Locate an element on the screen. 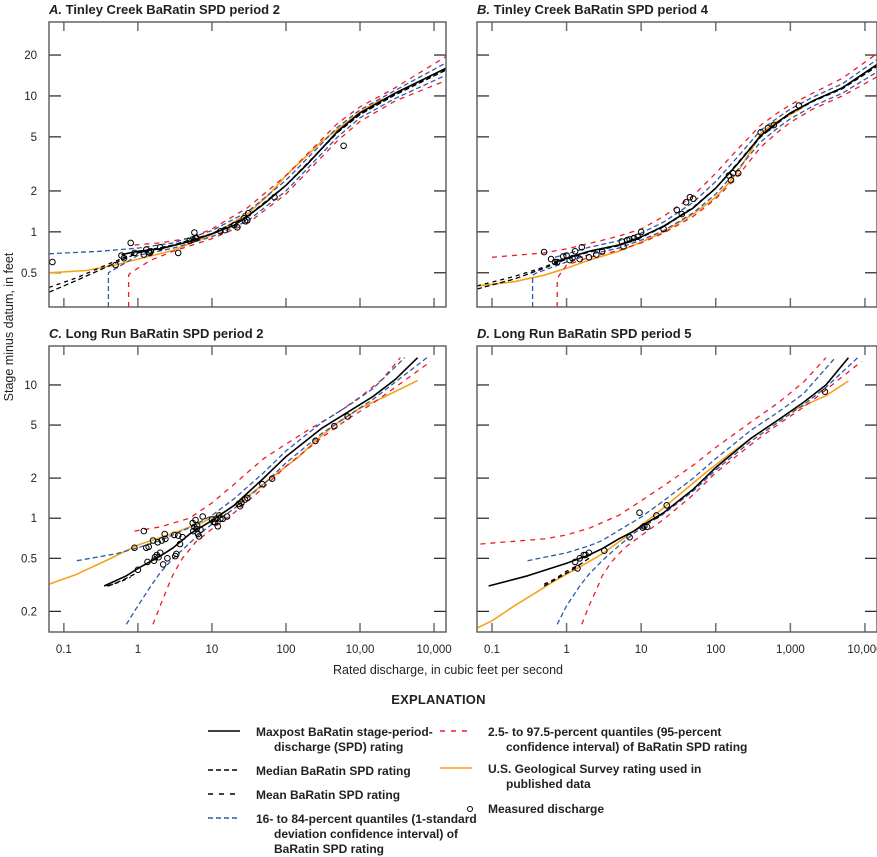 The image size is (877, 857). legend-label: Mean BaRatin SPD rating is located at coordinates (328, 795).